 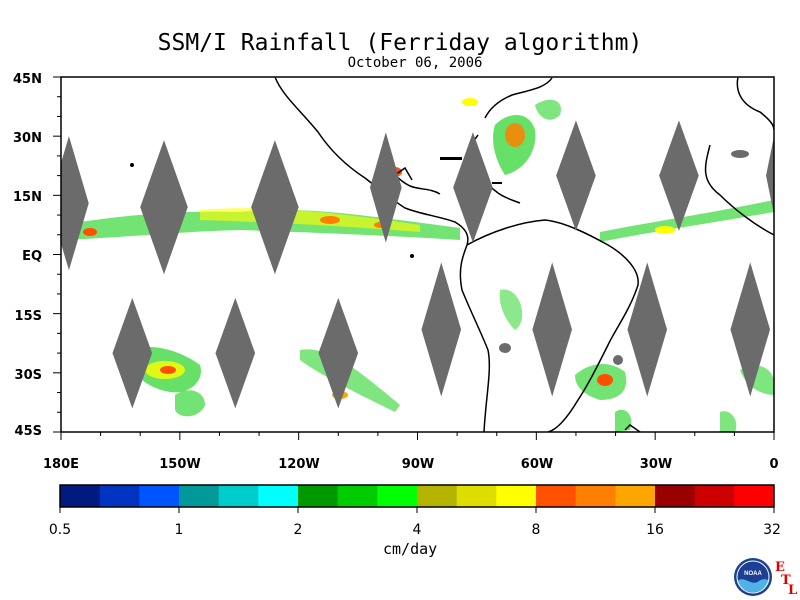 What do you see at coordinates (27, 197) in the screenshot?
I see `y-tick-label-15n: 15N` at bounding box center [27, 197].